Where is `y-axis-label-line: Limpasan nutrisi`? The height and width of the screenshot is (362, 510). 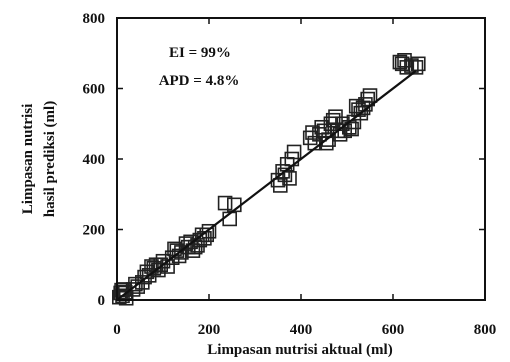
y-axis-label-line: Limpasan nutrisi is located at coordinates (28, 159).